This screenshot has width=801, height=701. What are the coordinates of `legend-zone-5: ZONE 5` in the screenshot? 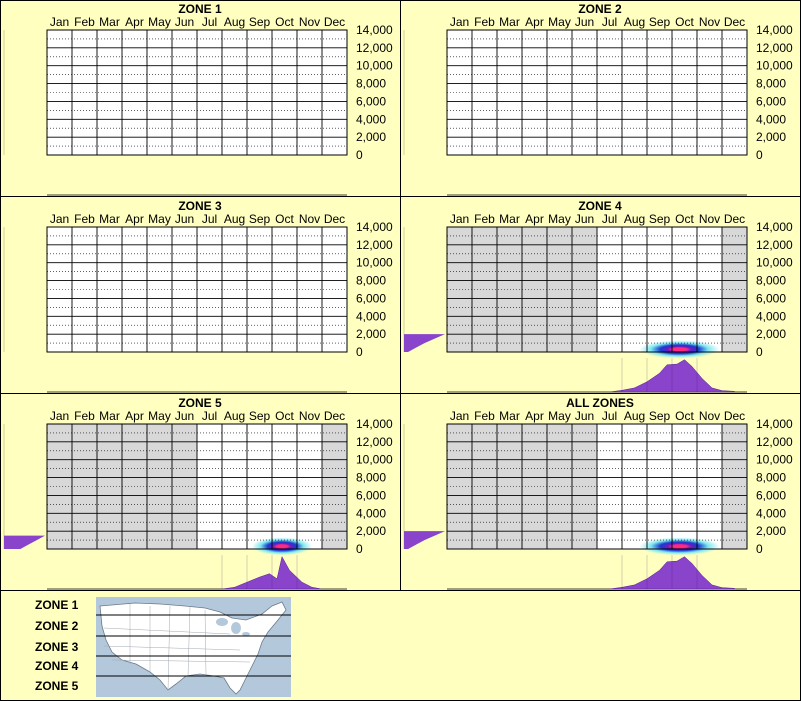 It's located at (57, 686).